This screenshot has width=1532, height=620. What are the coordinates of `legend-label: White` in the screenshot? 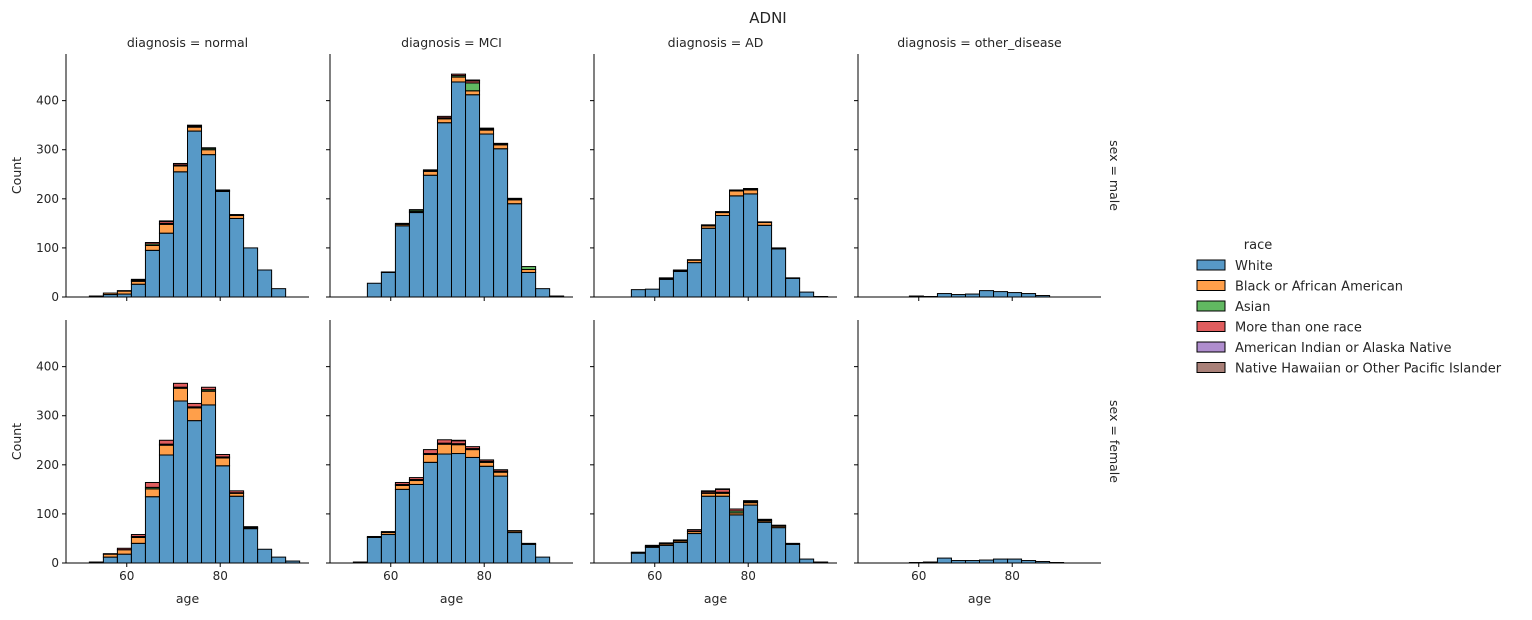 It's located at (1254, 266).